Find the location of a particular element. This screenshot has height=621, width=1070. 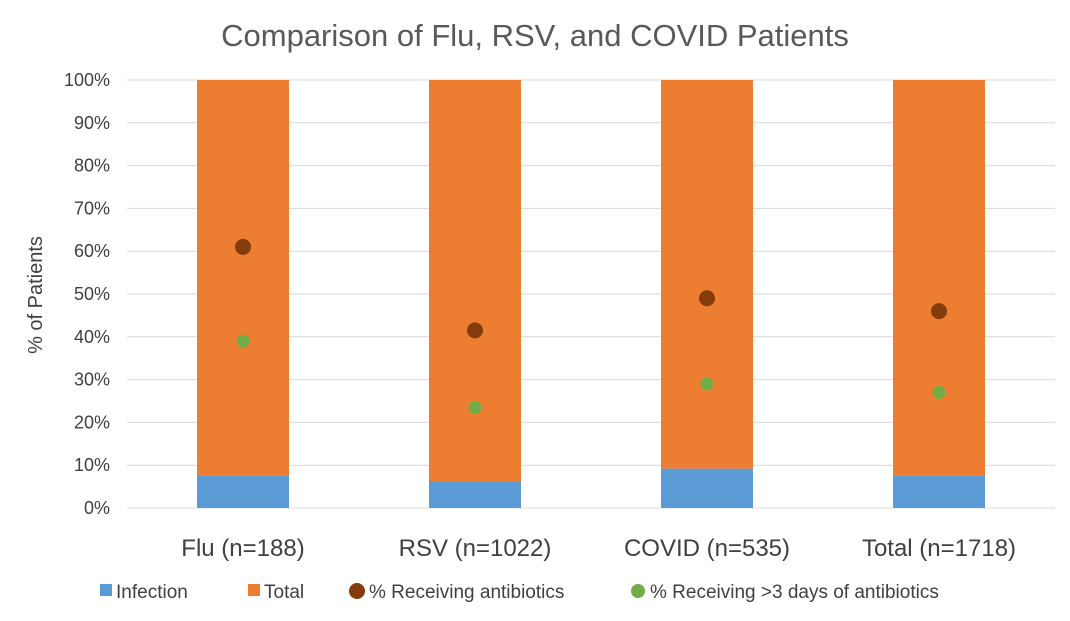

y-tick-label: 80% is located at coordinates (92, 166).